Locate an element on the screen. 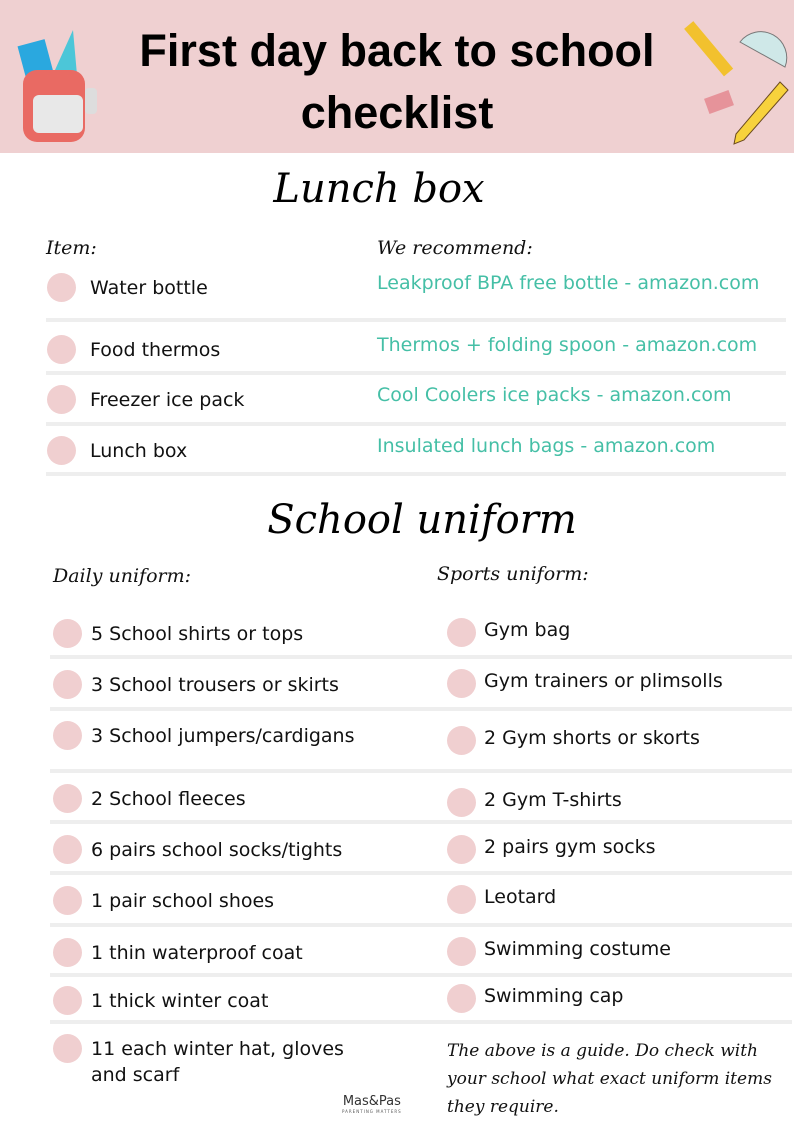 The width and height of the screenshot is (794, 1123). sports-uniform-label: Sports uniform: is located at coordinates (513, 574).